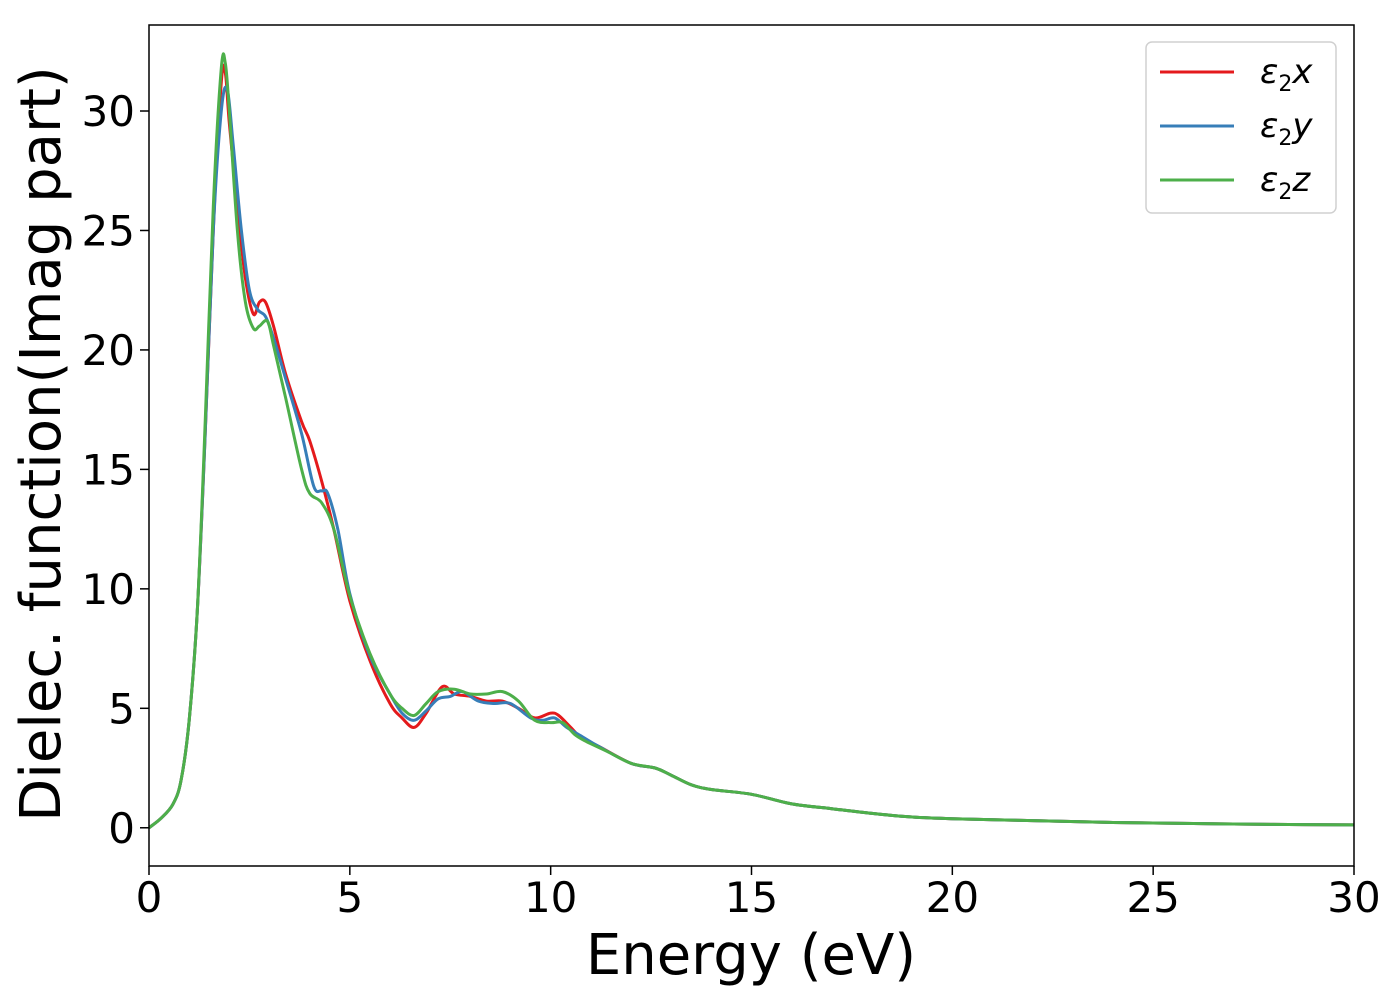 The image size is (1400, 1000). What do you see at coordinates (108, 469) in the screenshot?
I see `y-tick-label: 15` at bounding box center [108, 469].